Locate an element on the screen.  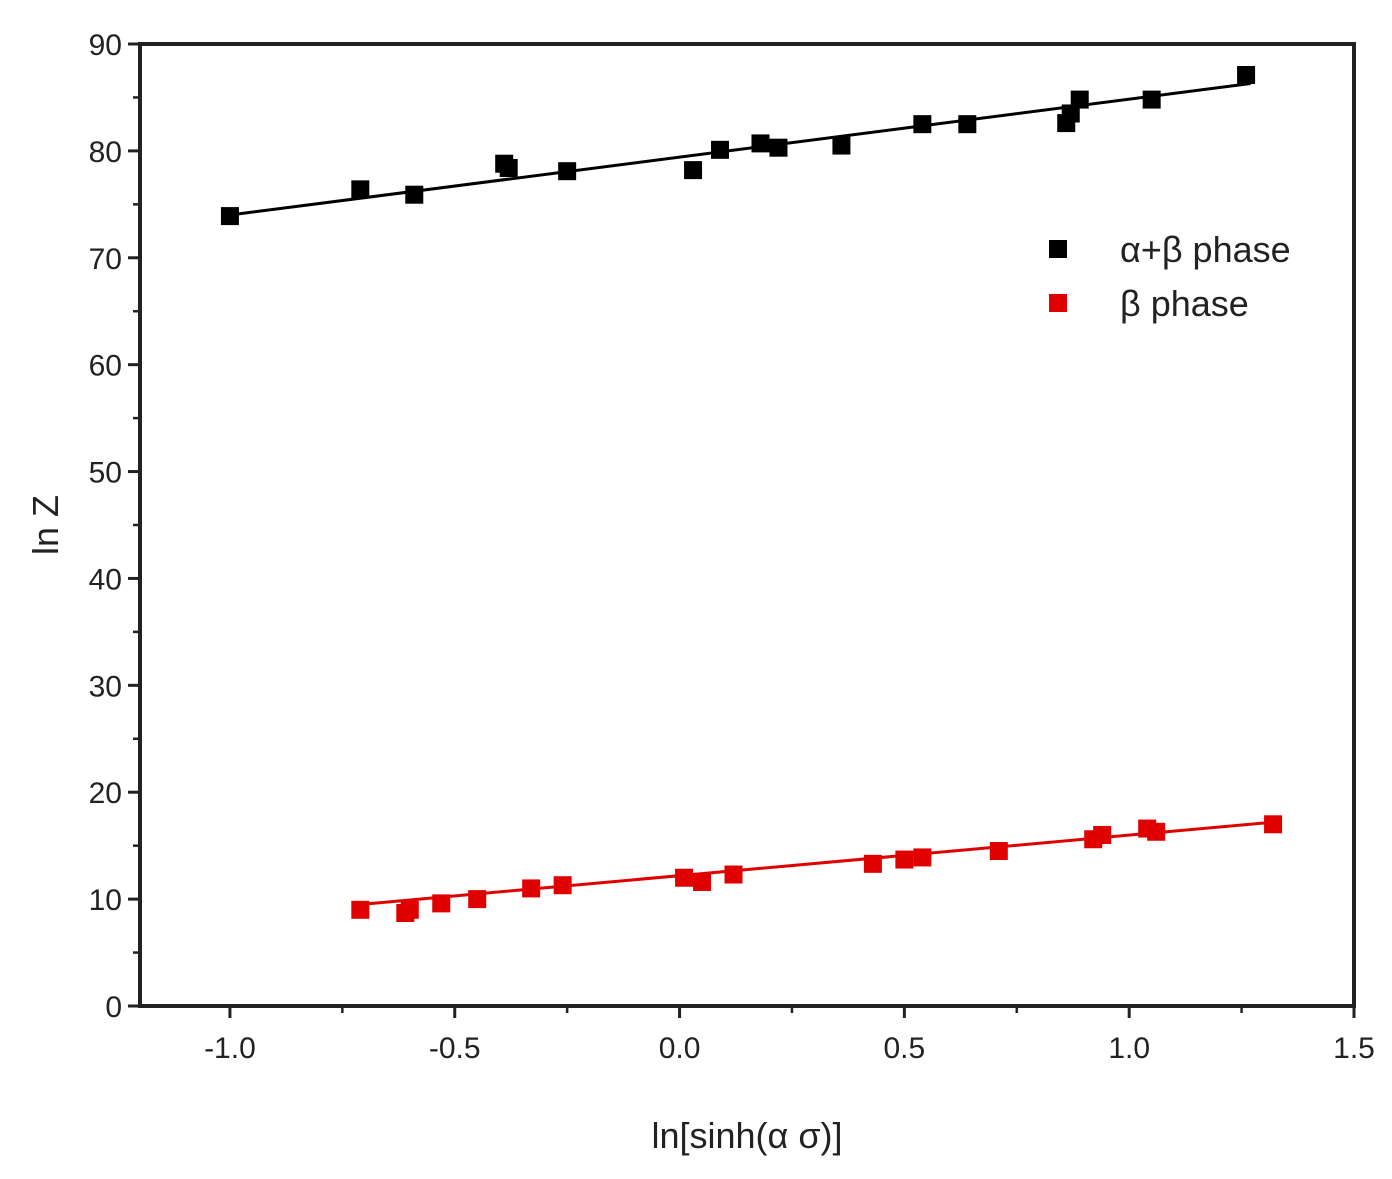
y-tick-label: 80 is located at coordinates (105, 152).